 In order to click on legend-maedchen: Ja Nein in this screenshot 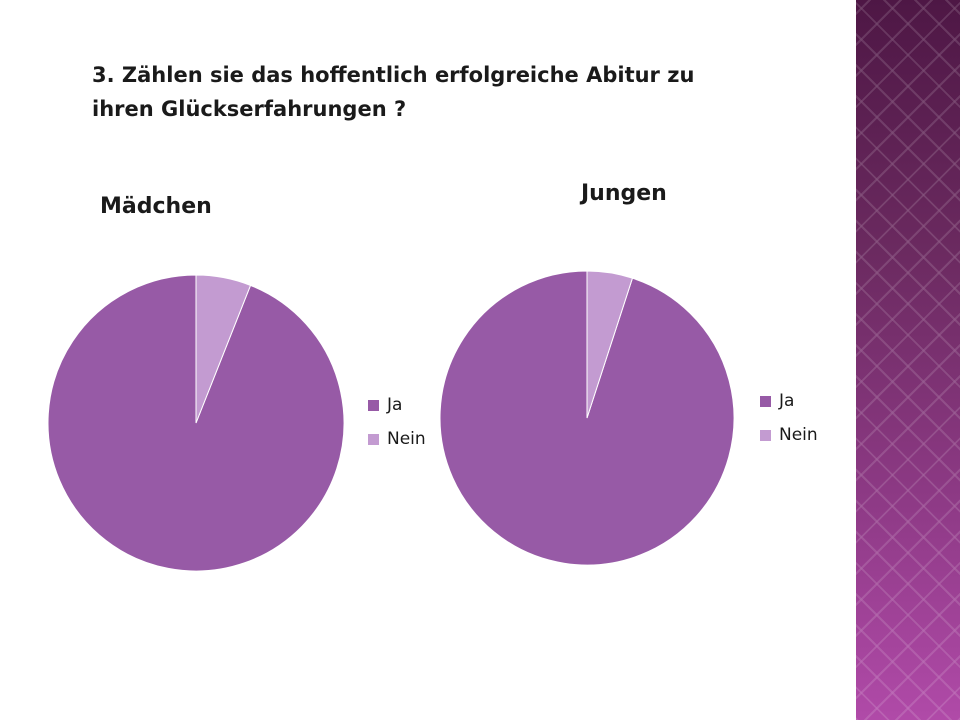, I will do `click(397, 422)`.